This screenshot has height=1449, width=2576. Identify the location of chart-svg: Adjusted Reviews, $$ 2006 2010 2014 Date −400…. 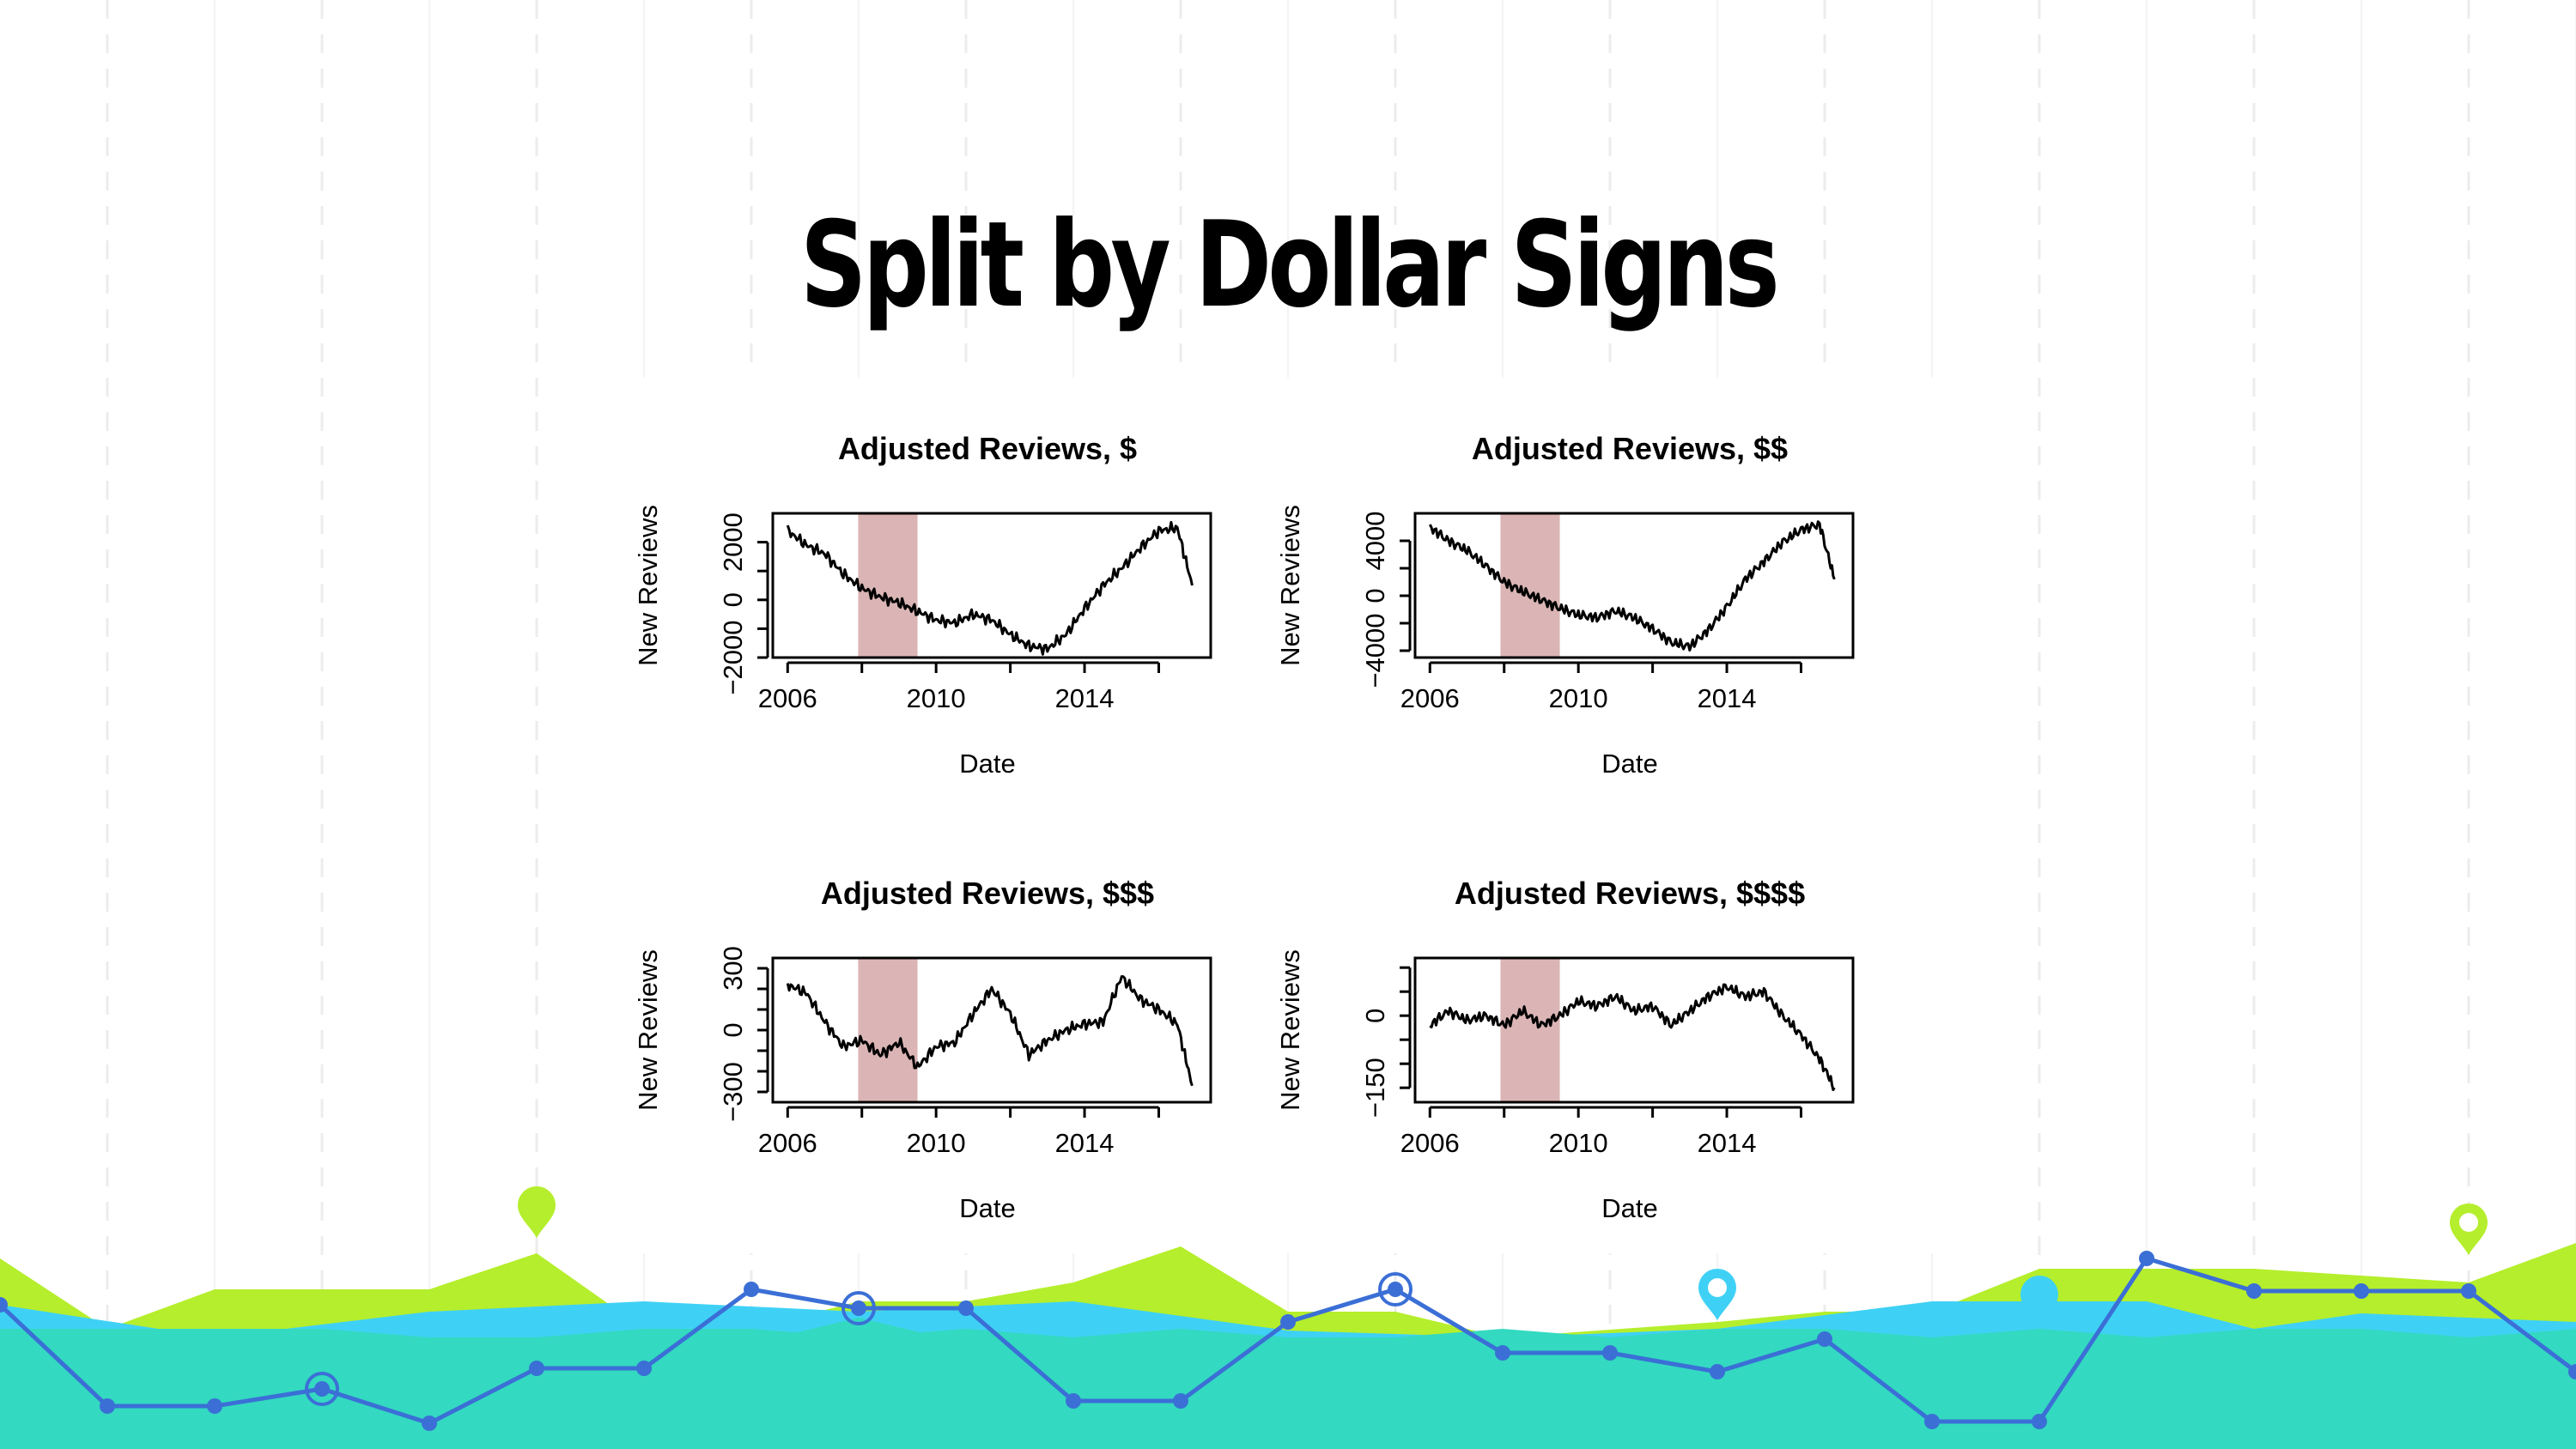
(1565, 605).